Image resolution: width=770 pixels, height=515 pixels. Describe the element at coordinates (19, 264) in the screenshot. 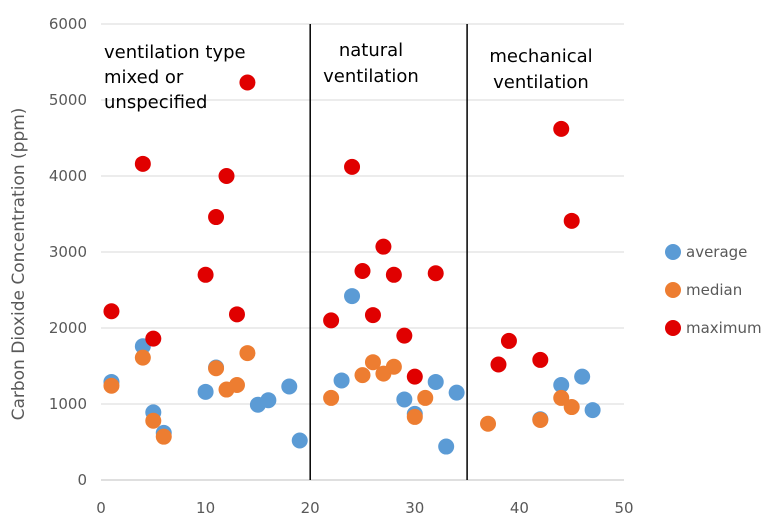

I see `y-axis-label: Carbon Dioxide Concentration (ppm)` at that location.